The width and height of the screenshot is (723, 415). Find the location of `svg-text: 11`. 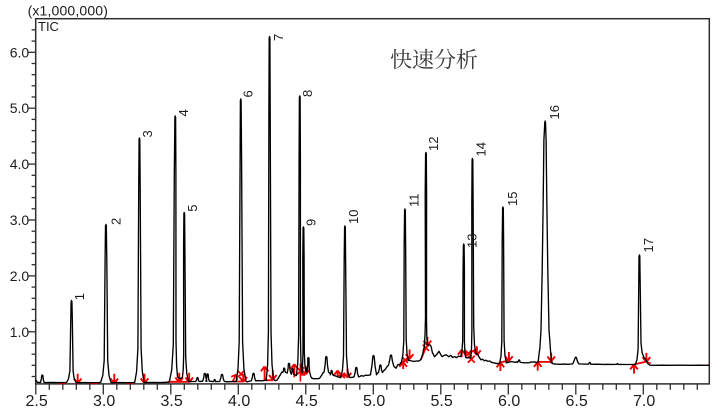

svg-text: 11 is located at coordinates (413, 201).